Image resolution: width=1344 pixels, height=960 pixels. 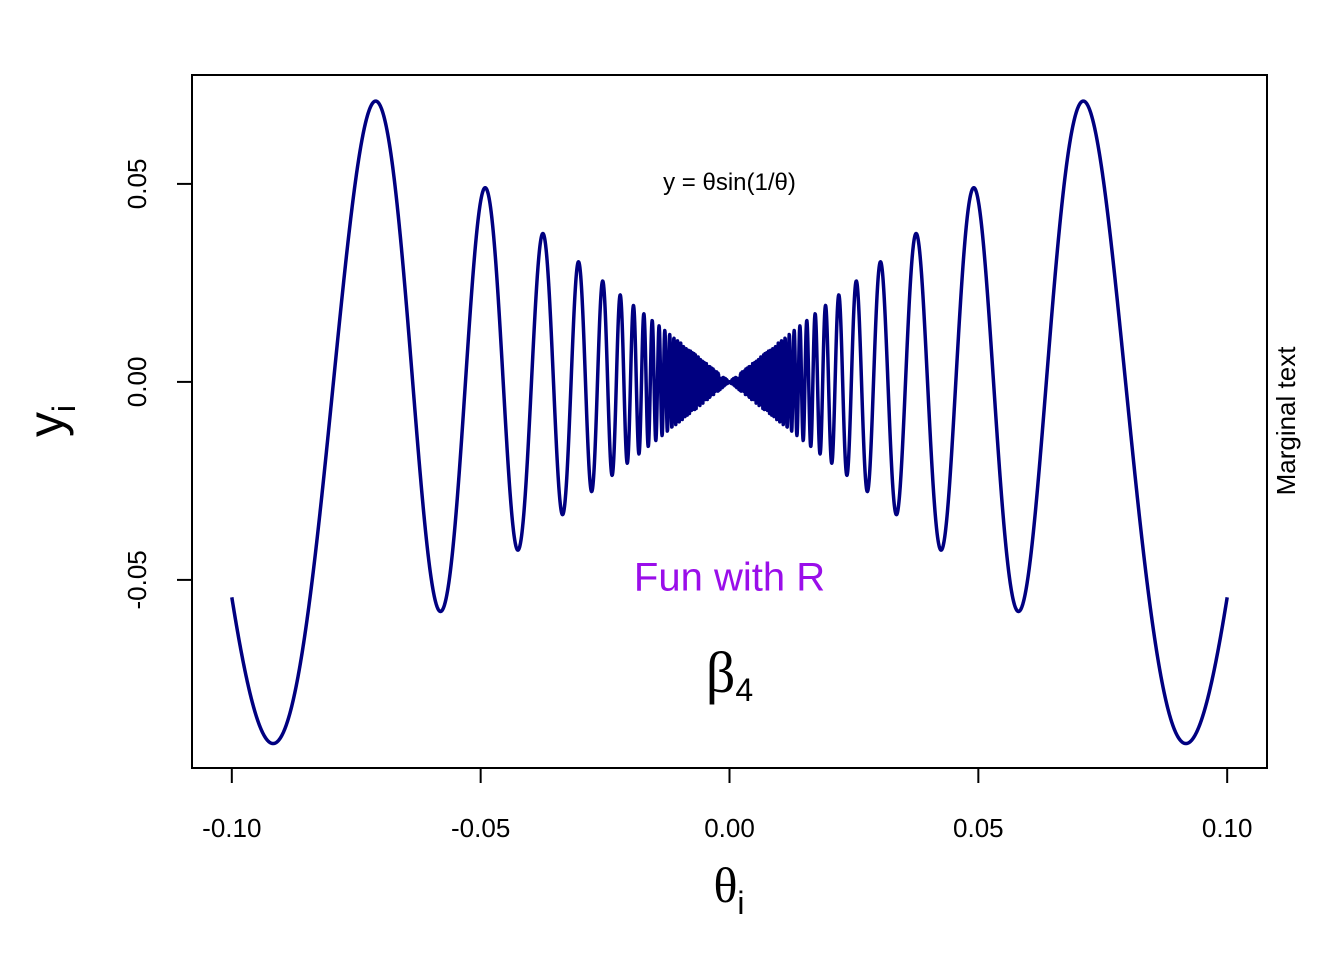 What do you see at coordinates (1286, 421) in the screenshot?
I see `marginal-text: Marginal text` at bounding box center [1286, 421].